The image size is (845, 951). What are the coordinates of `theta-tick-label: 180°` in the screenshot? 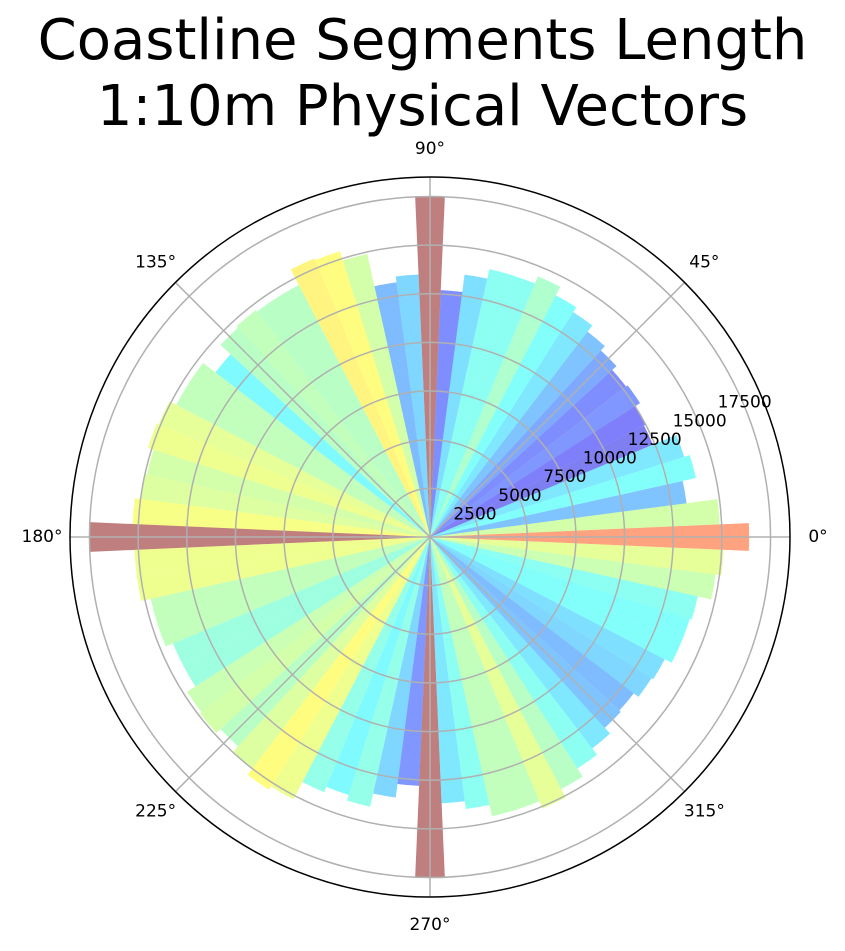 It's located at (42, 537).